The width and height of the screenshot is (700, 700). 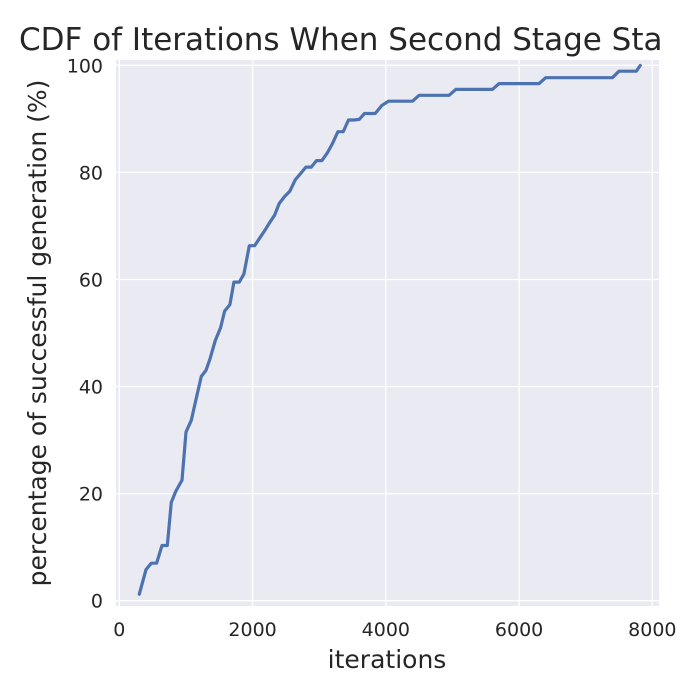 What do you see at coordinates (252, 630) in the screenshot?
I see `x-tick-label: 2000` at bounding box center [252, 630].